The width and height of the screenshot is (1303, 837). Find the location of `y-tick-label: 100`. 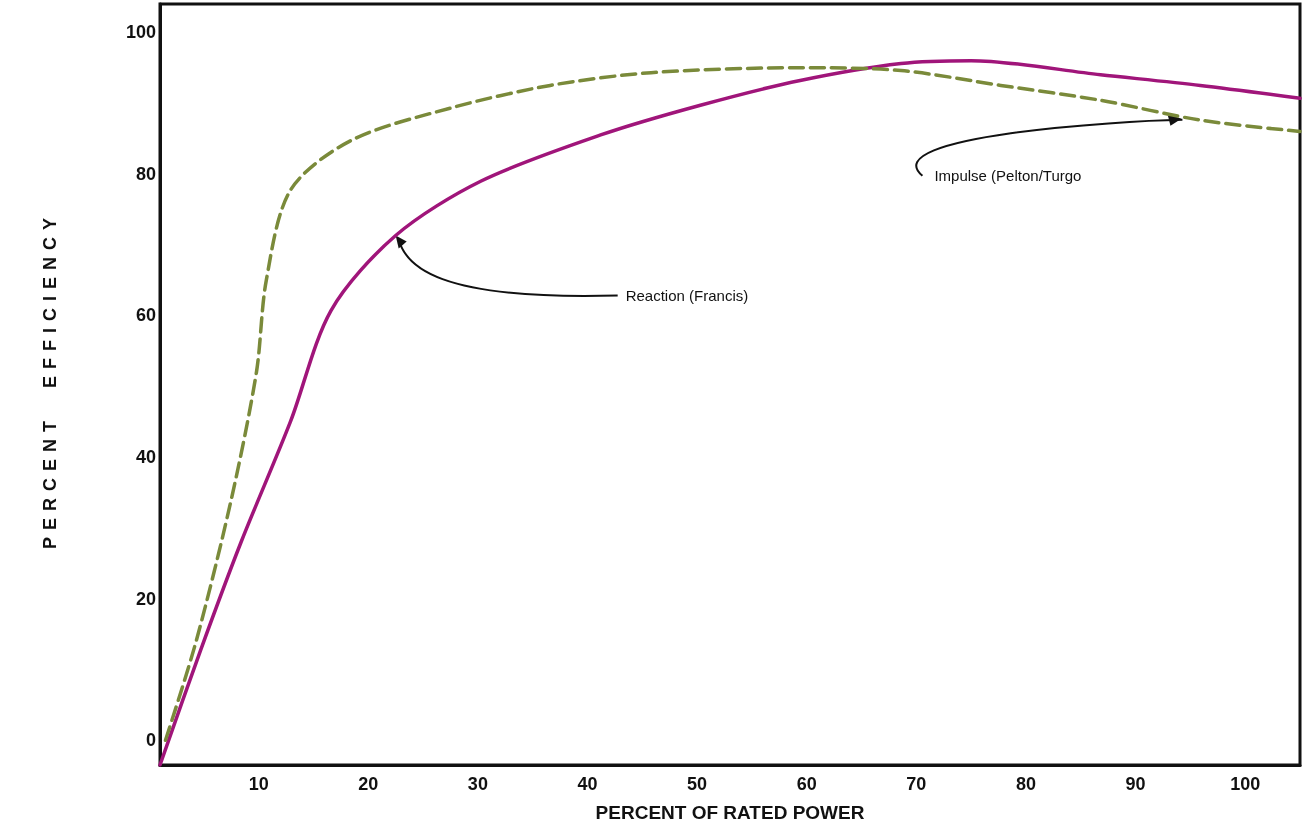

y-tick-label: 100 is located at coordinates (140, 32).